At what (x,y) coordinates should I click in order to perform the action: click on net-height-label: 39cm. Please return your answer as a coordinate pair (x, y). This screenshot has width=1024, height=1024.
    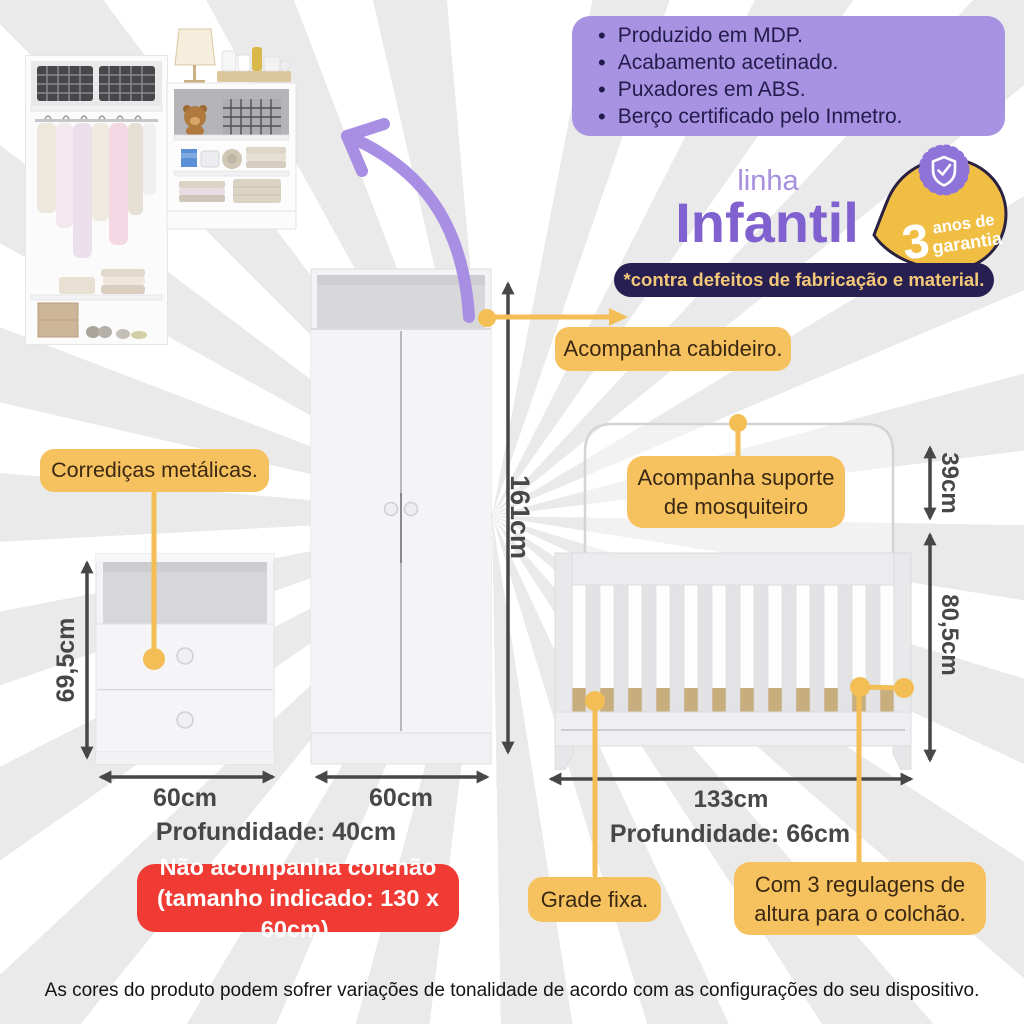
    Looking at the image, I should click on (949, 483).